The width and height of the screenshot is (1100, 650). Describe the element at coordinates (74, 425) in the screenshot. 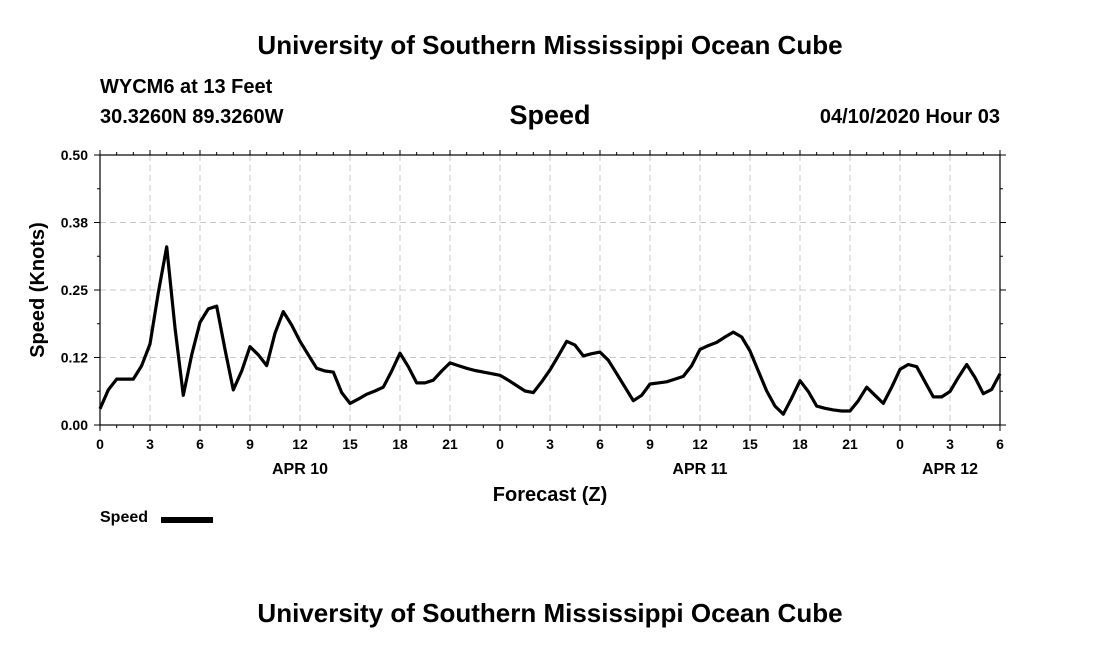

I see `y-tick-label: 0.00` at that location.